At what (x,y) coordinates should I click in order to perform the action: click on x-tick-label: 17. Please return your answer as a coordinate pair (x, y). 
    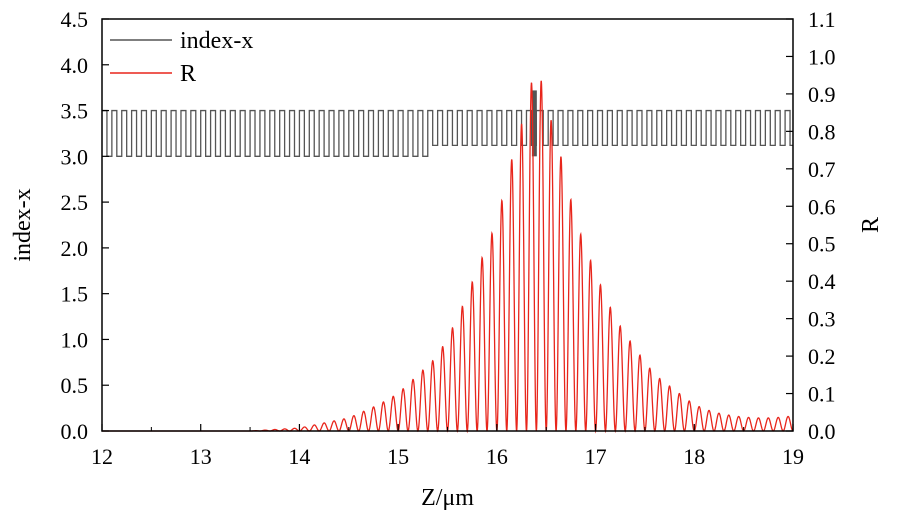
    Looking at the image, I should click on (596, 456).